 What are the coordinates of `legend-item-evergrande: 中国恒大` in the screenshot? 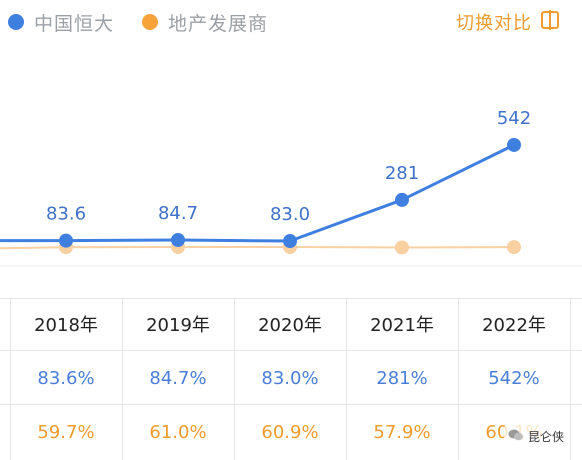 It's located at (61, 22).